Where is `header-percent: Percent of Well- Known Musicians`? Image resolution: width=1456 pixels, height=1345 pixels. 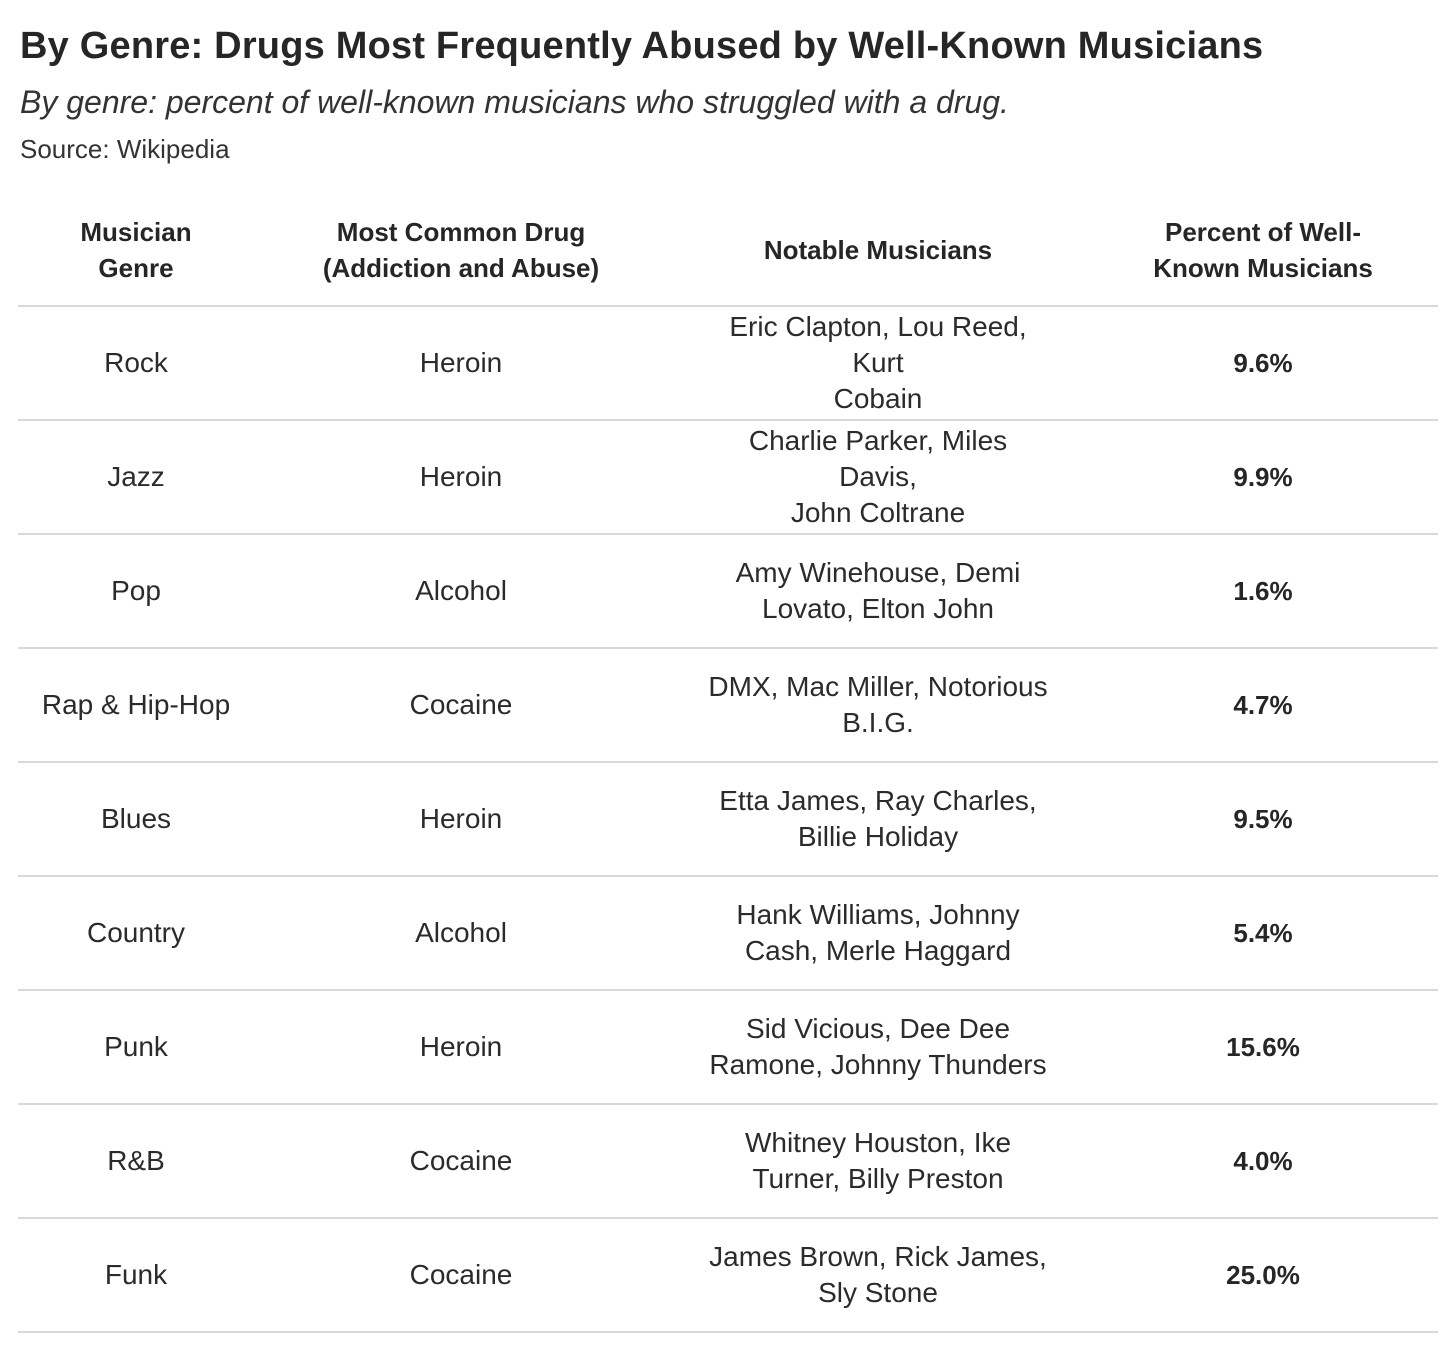 header-percent: Percent of Well- Known Musicians is located at coordinates (1263, 251).